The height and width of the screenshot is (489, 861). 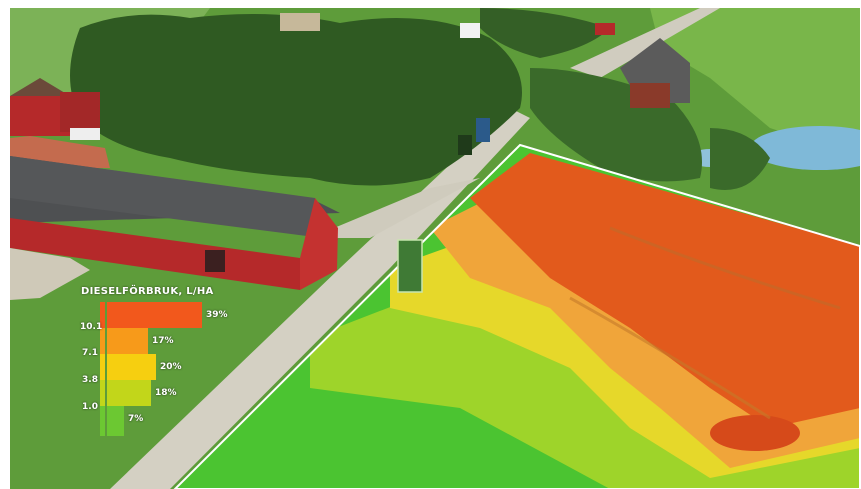 I want to click on combine-harvester, so click(x=410, y=266).